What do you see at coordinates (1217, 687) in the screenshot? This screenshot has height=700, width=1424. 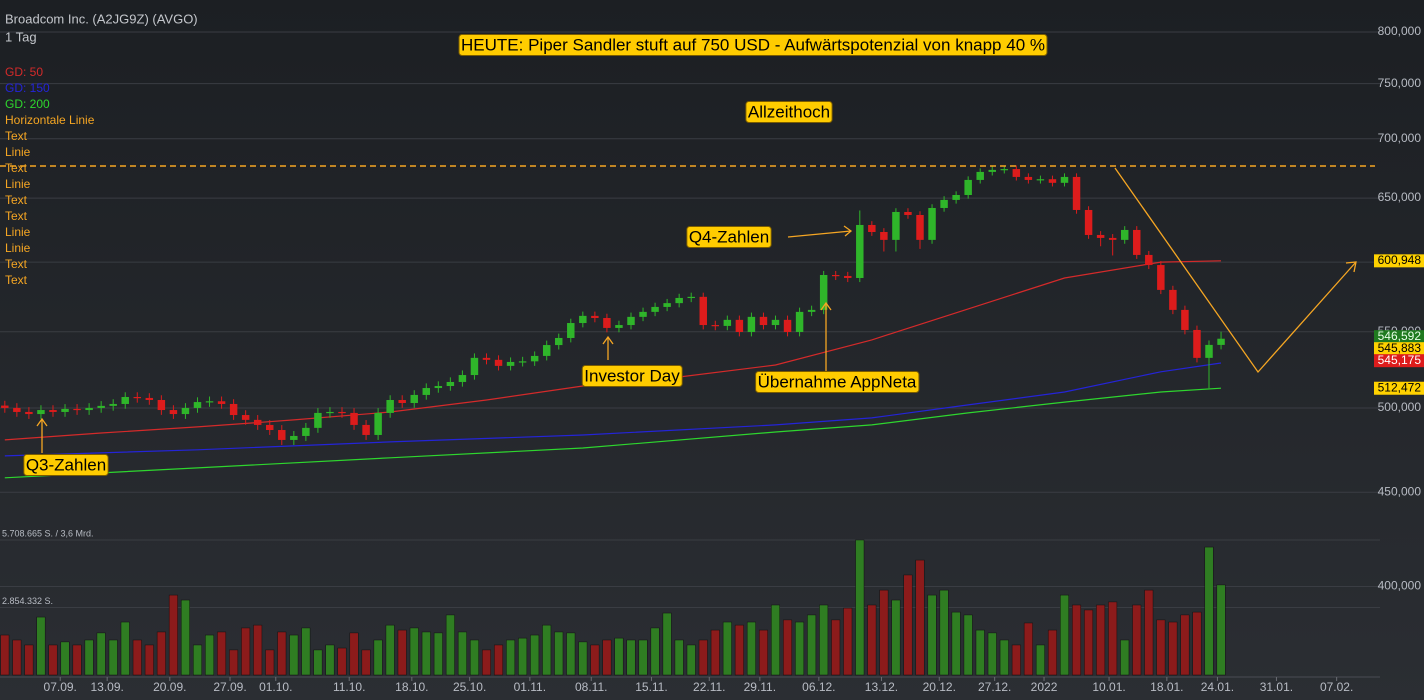 I see `x-tick-label: 24.01.` at bounding box center [1217, 687].